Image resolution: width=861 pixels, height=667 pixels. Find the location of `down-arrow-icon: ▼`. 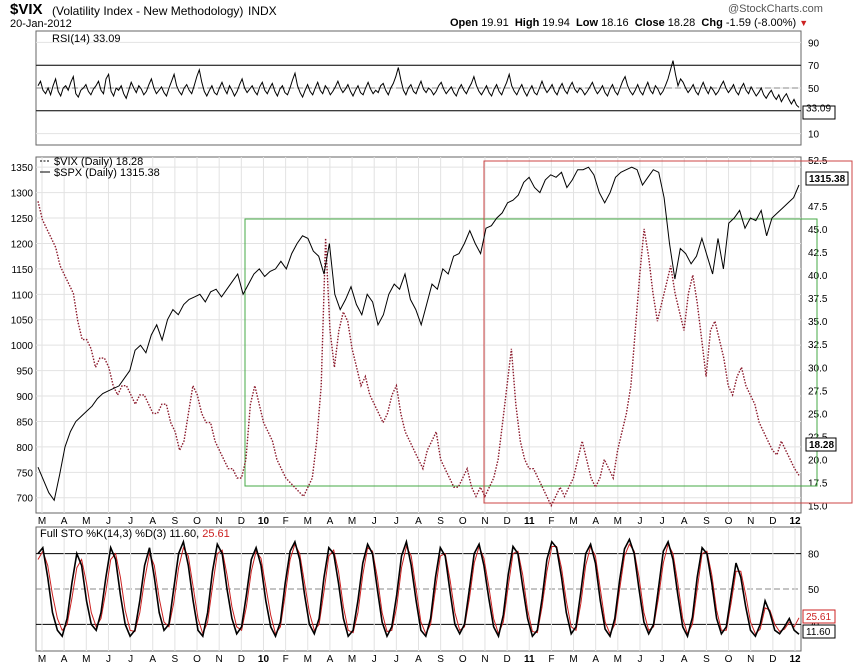

down-arrow-icon: ▼ is located at coordinates (804, 23).